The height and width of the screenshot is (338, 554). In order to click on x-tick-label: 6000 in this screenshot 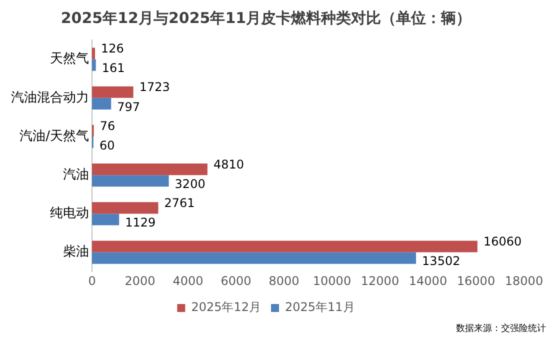, I will do `click(236, 281)`.